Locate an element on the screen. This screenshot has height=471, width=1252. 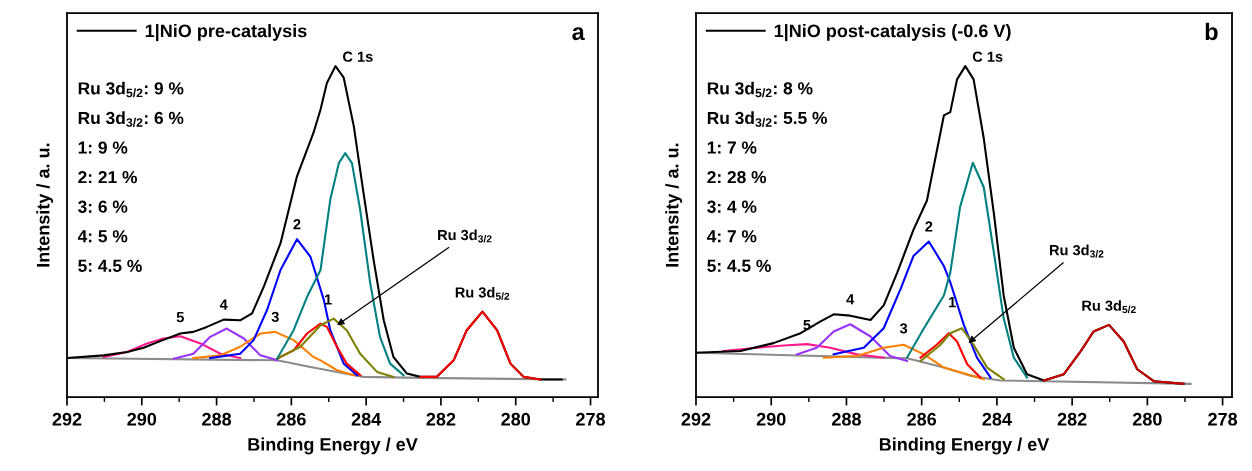
text: b is located at coordinates (1211, 31).